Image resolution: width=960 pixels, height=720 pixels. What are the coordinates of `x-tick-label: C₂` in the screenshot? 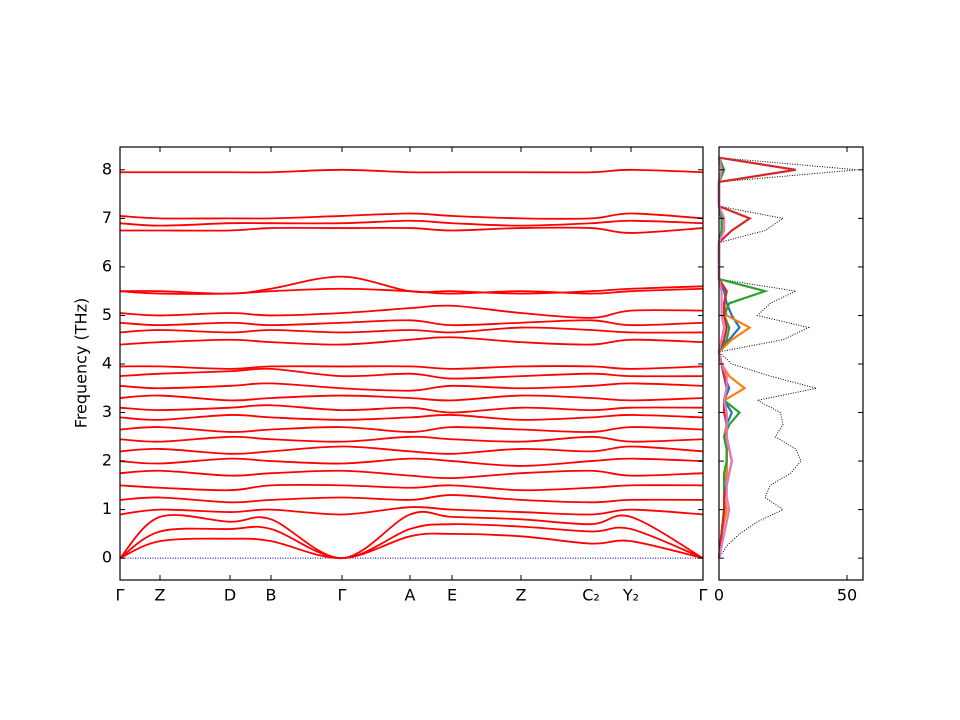 It's located at (591, 595).